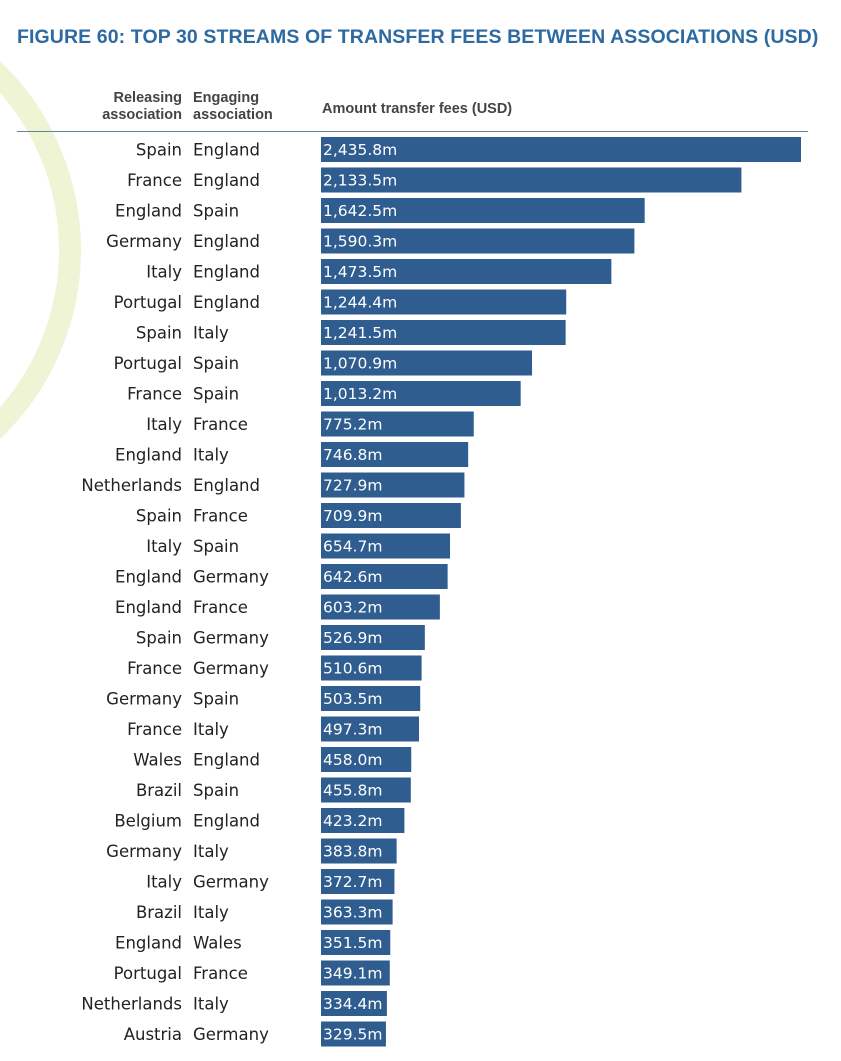  Describe the element at coordinates (352, 577) in the screenshot. I see `bar-value-label: 642.6m` at that location.